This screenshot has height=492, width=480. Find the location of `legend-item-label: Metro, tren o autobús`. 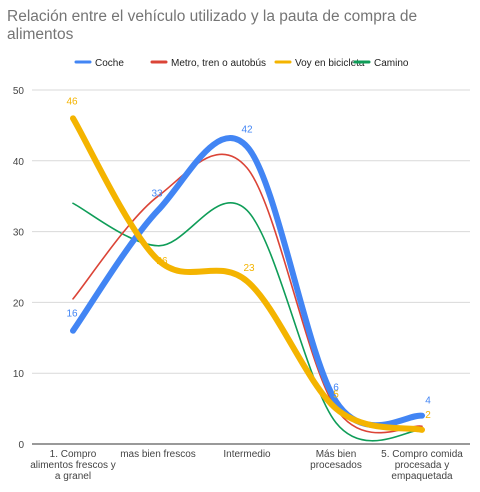

legend-item-label: Metro, tren o autobús is located at coordinates (218, 63).